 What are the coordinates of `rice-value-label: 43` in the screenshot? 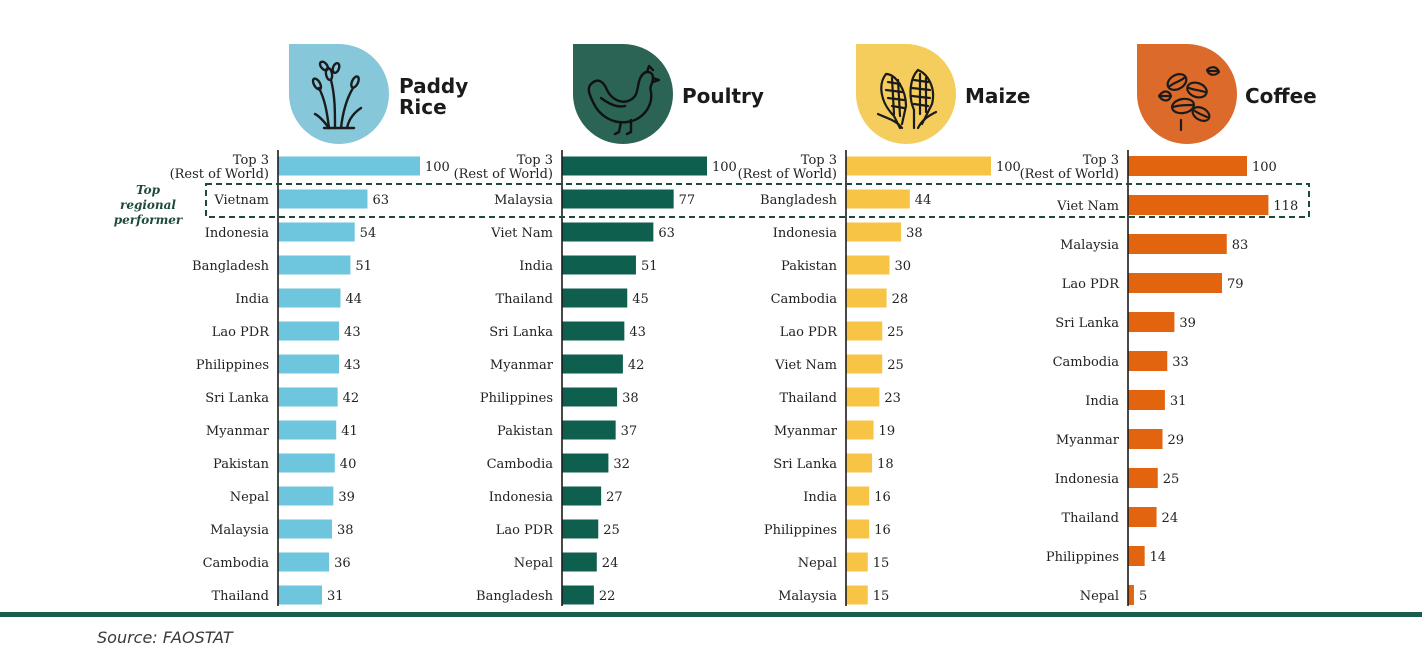 It's located at (352, 365).